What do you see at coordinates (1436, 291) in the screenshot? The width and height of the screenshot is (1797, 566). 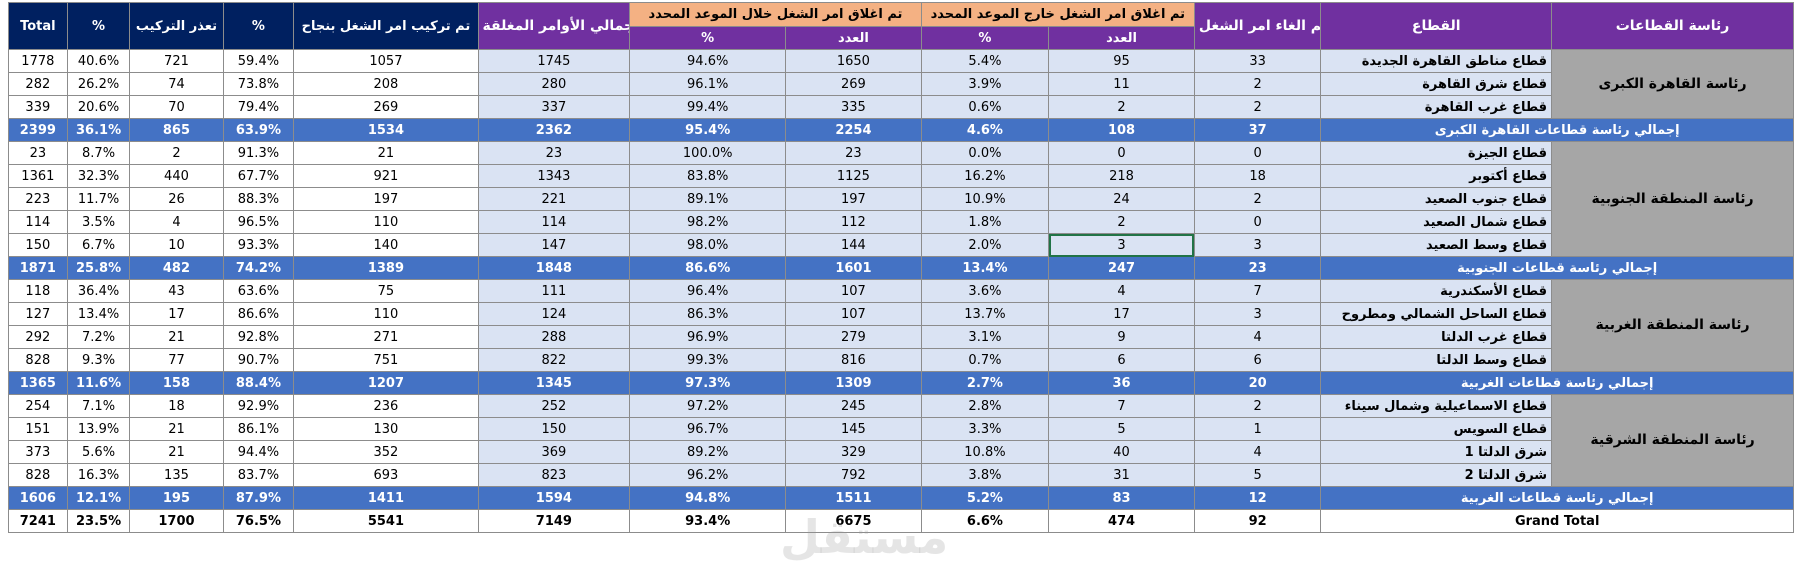 I see `sector-name-cell: قطاع الأسكندرية` at bounding box center [1436, 291].